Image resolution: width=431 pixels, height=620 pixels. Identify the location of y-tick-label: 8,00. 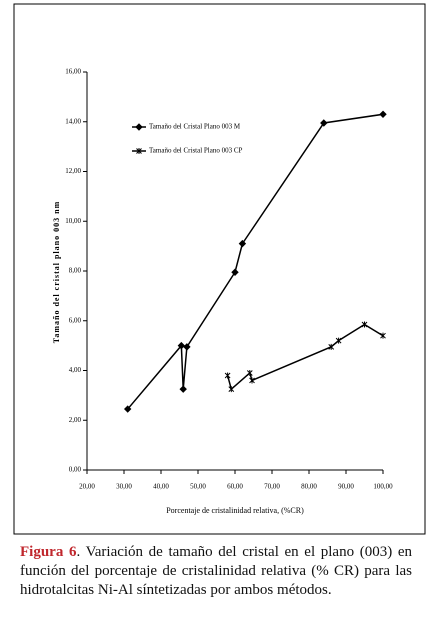
(75, 271).